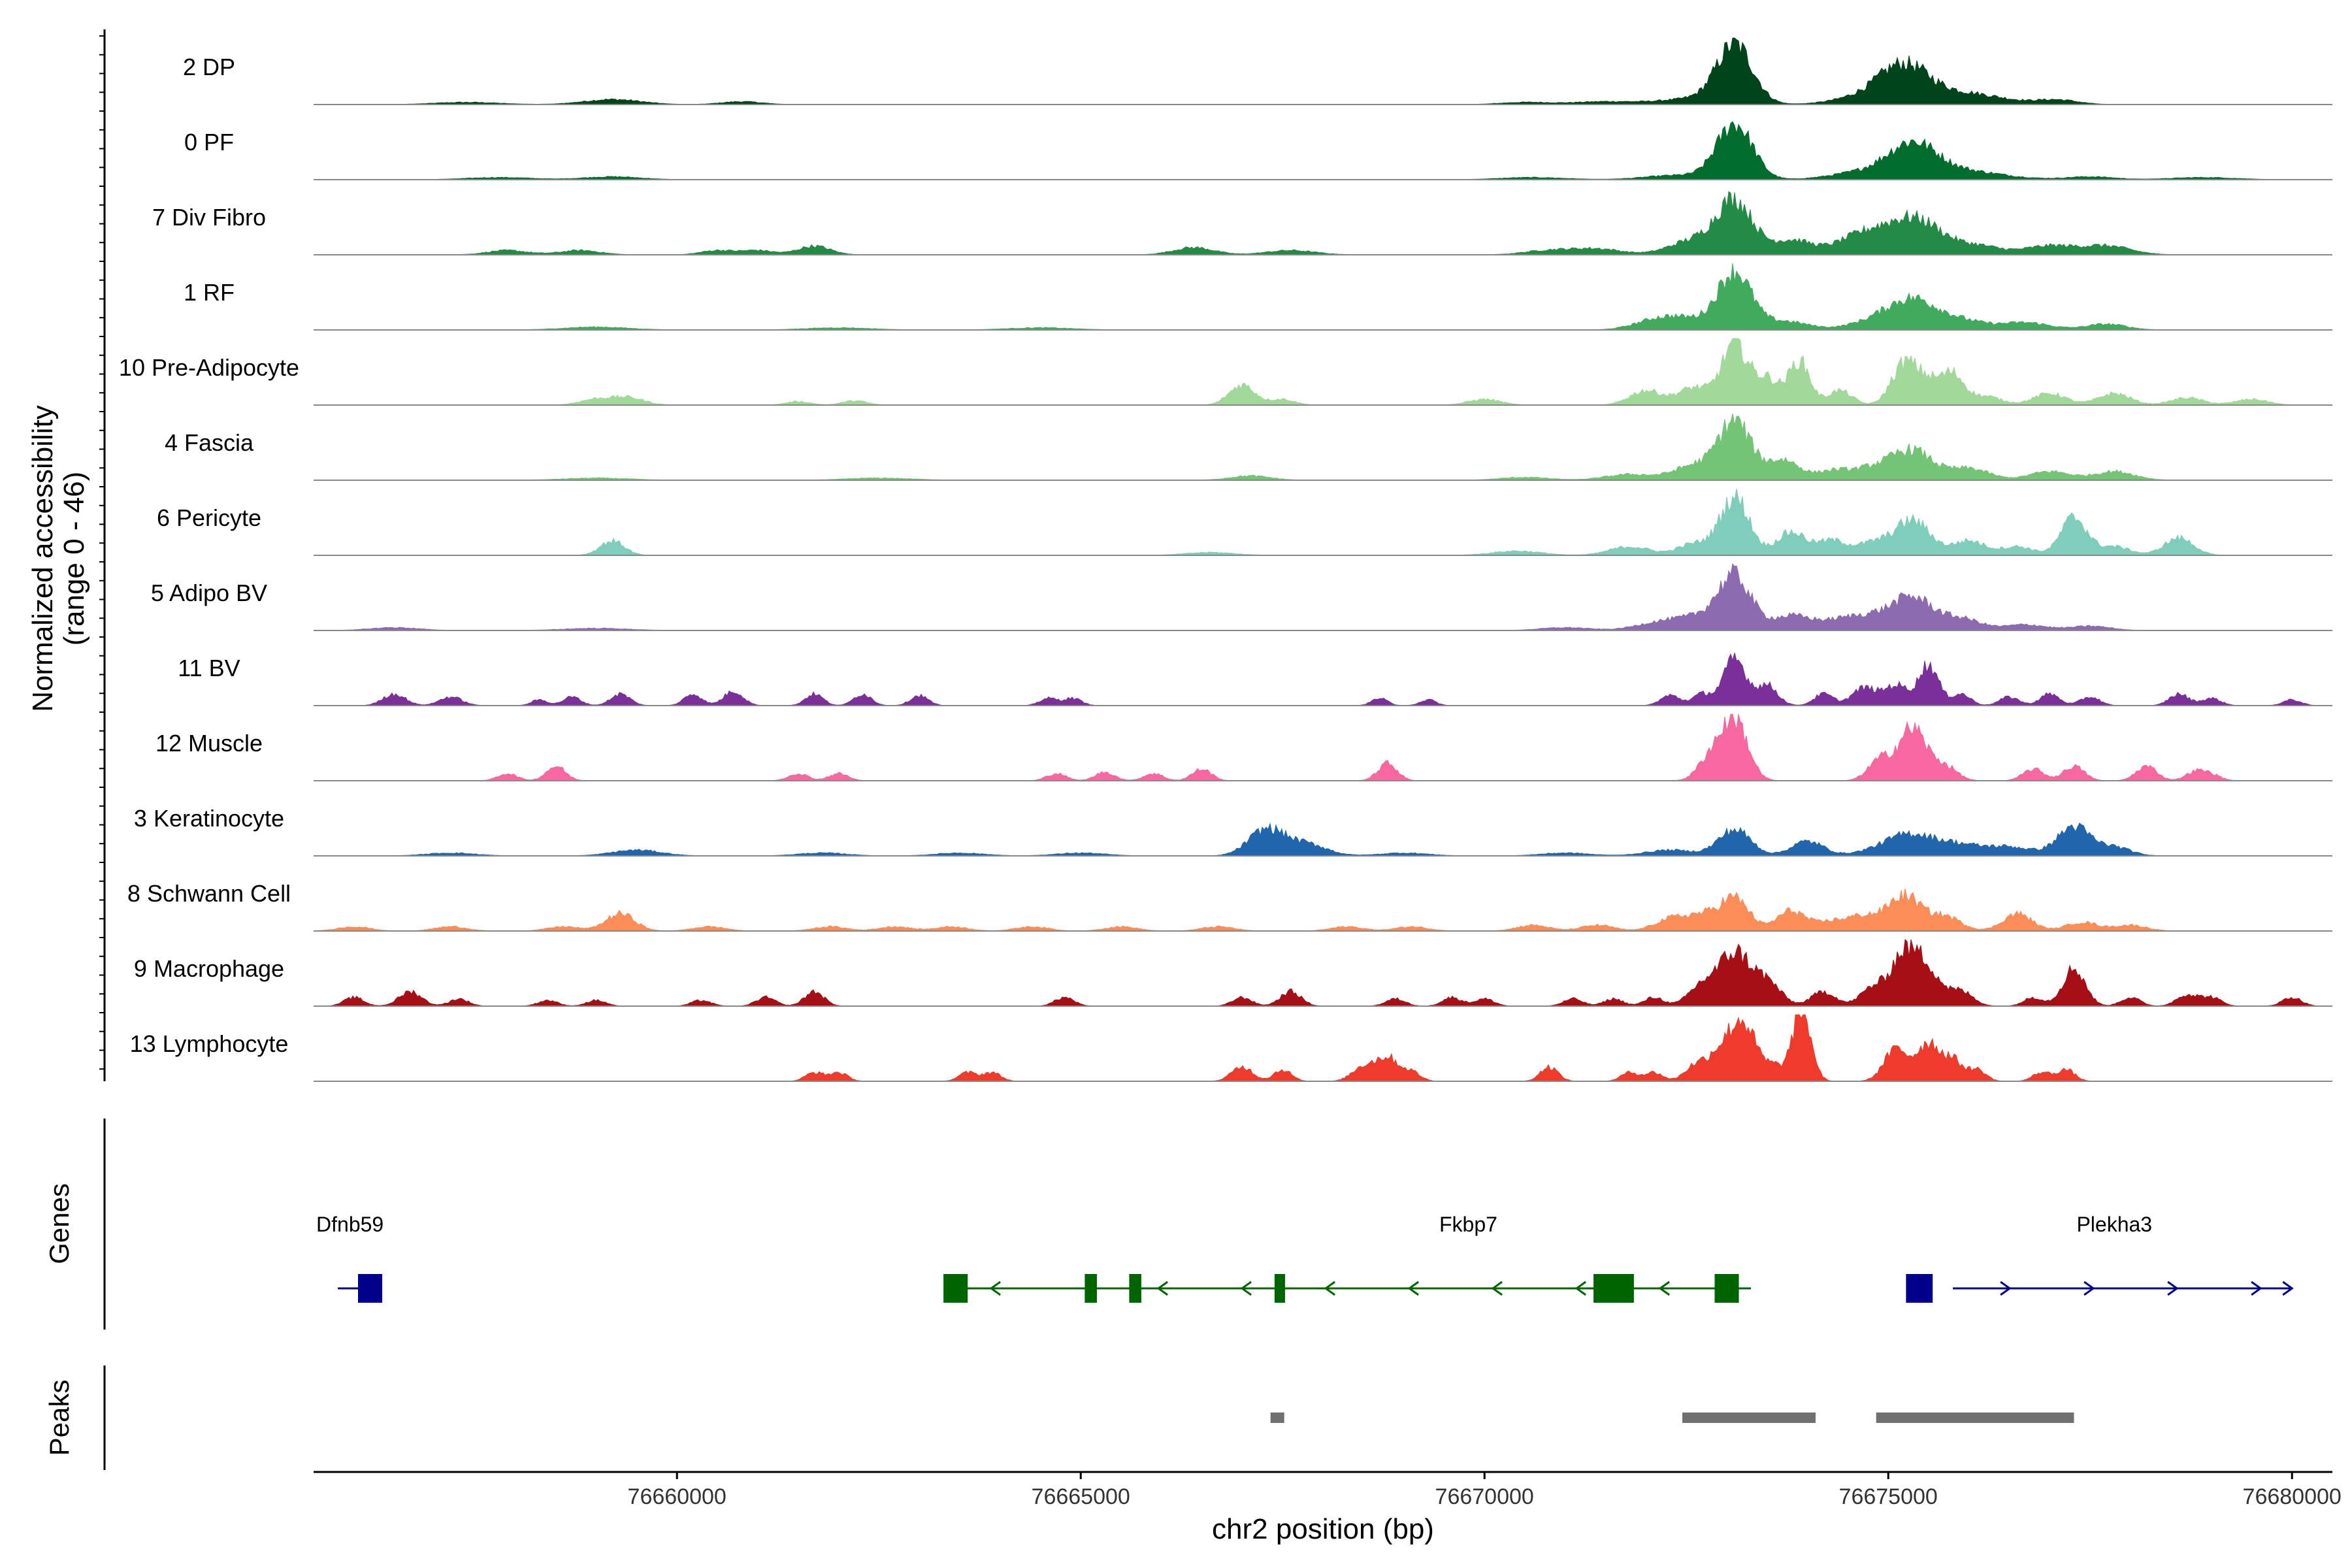  I want to click on track-label: 3 Keratinocyte, so click(209, 818).